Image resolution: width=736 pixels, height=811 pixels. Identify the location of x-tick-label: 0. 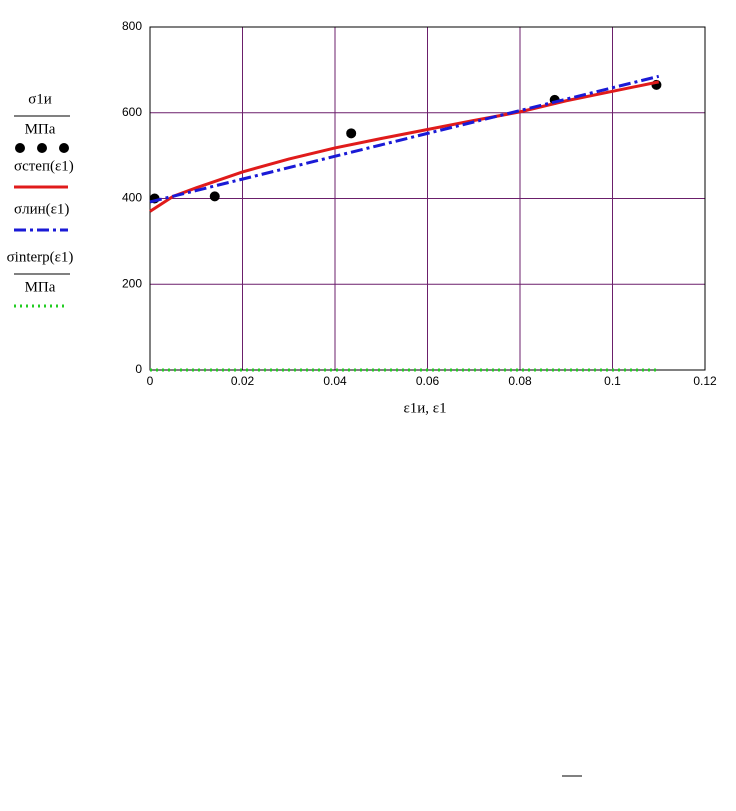
(150, 381).